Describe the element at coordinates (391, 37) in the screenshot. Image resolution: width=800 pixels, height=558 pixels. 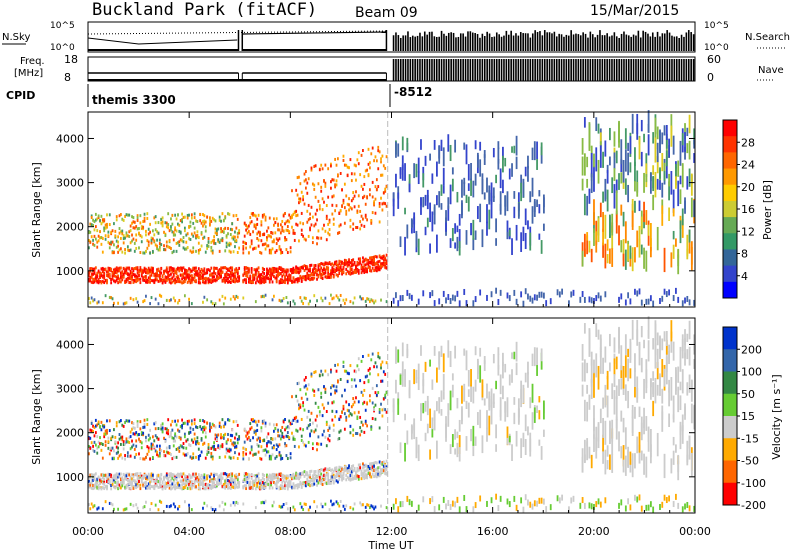
I see `nsky-panel` at that location.